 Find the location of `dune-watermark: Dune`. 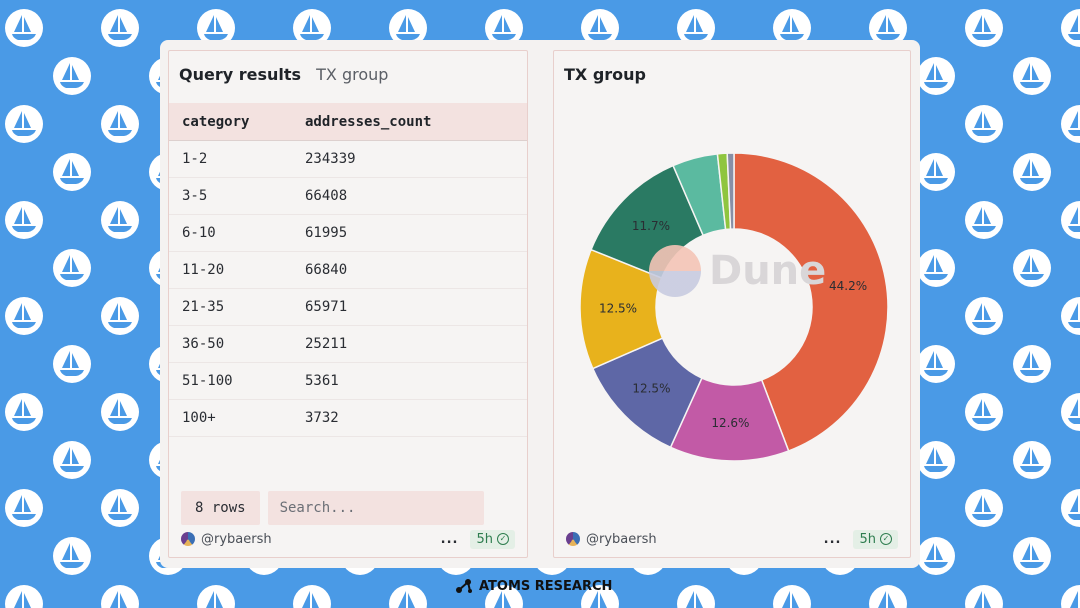

dune-watermark: Dune is located at coordinates (737, 271).